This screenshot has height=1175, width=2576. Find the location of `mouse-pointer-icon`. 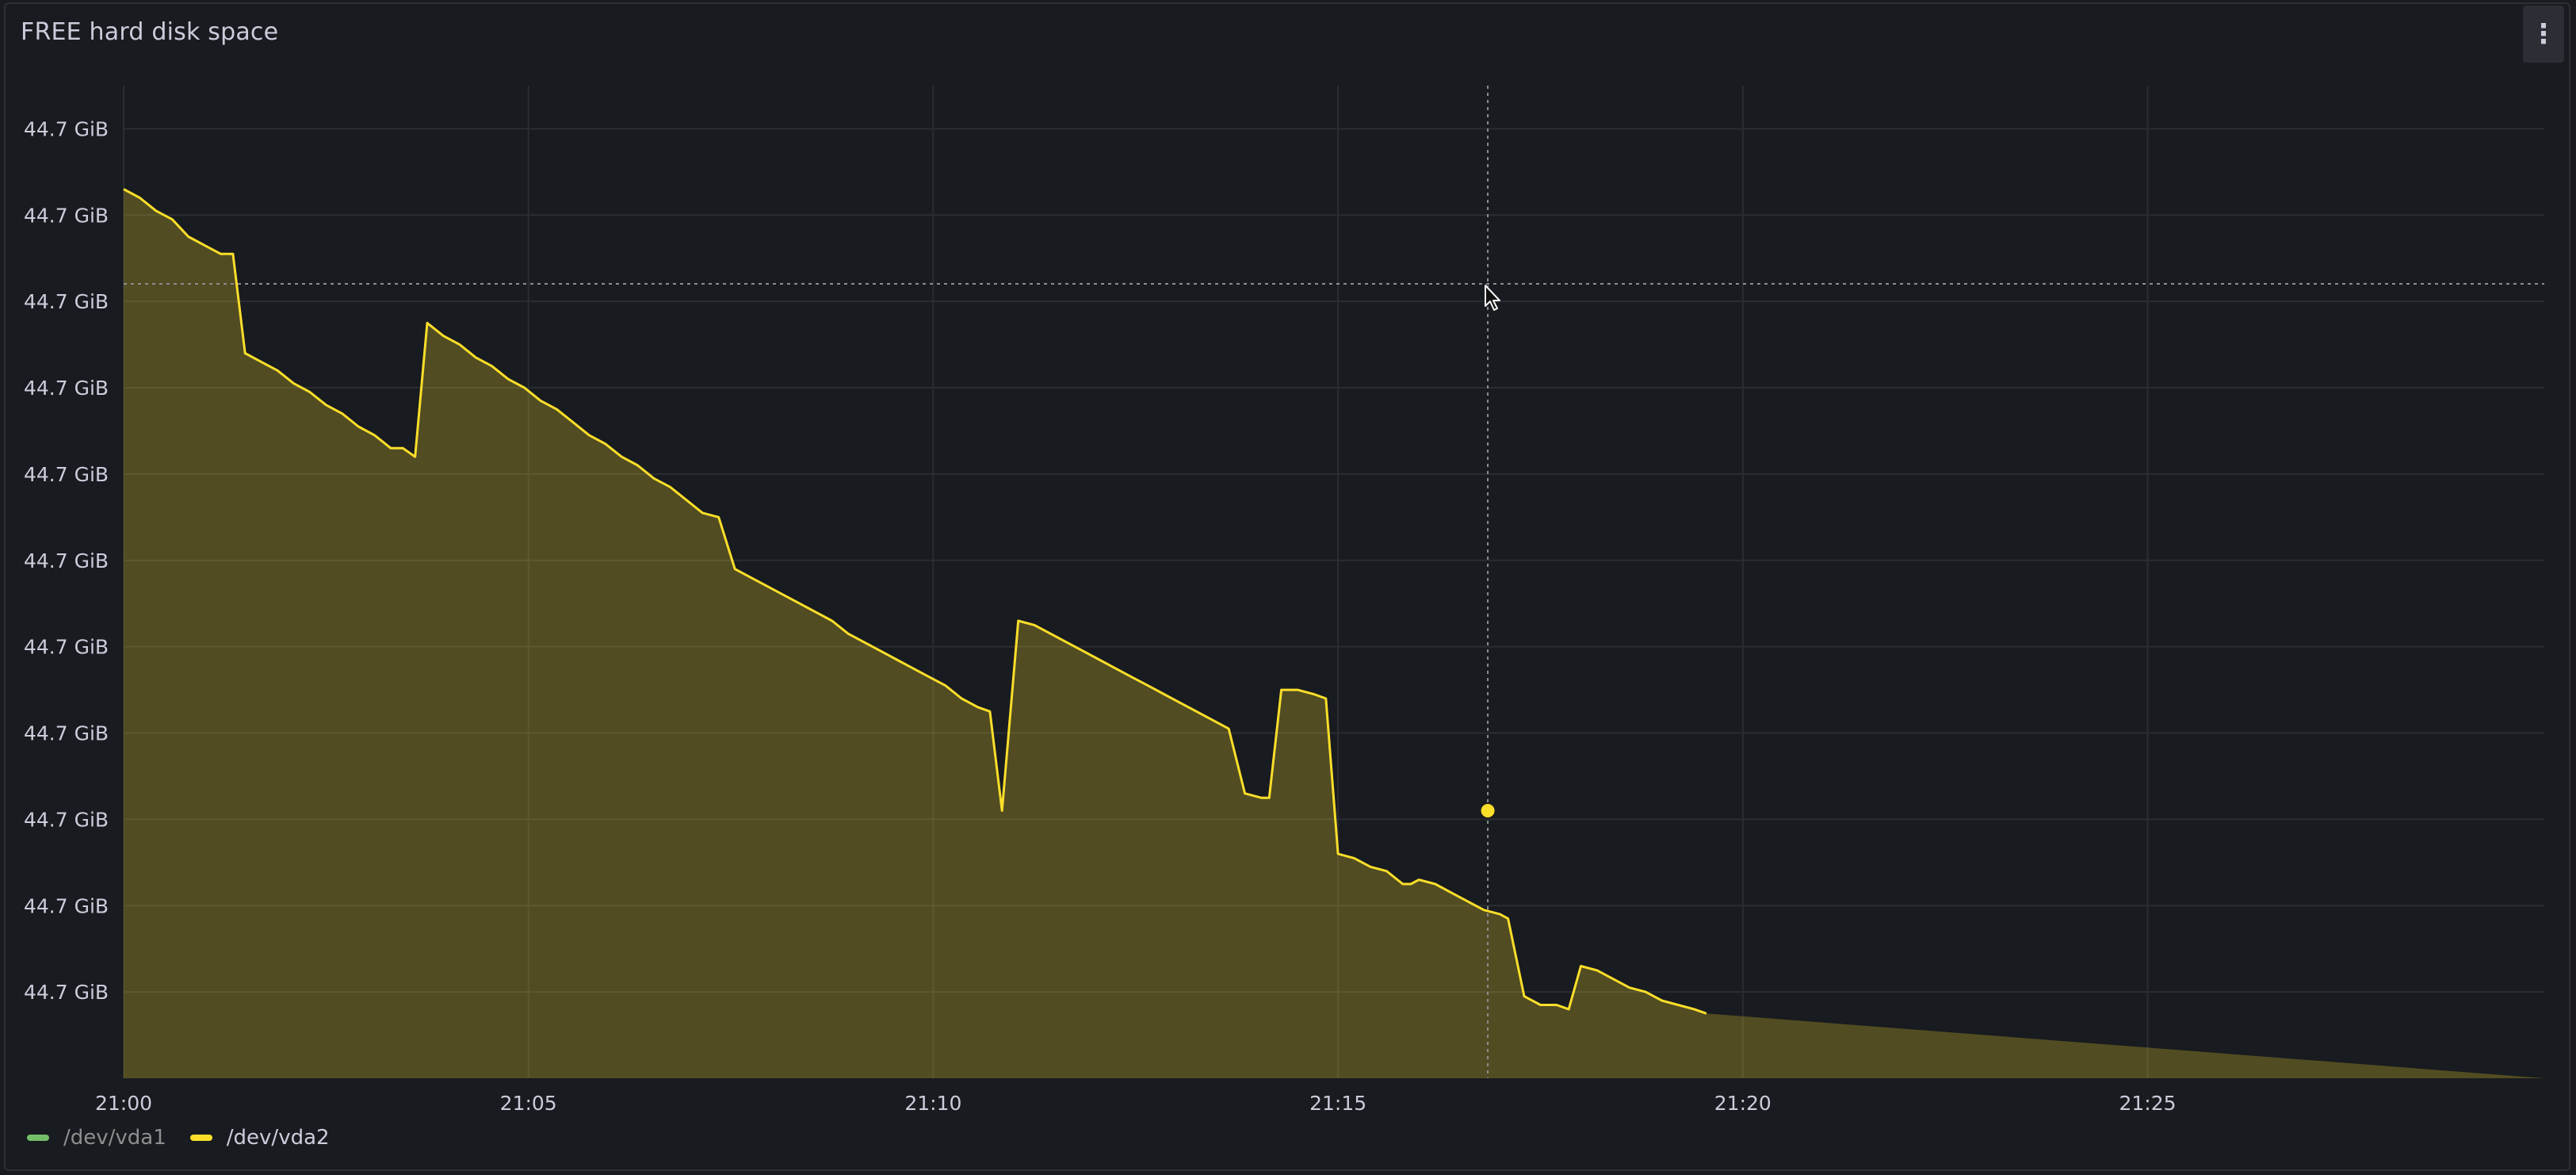

mouse-pointer-icon is located at coordinates (1492, 298).